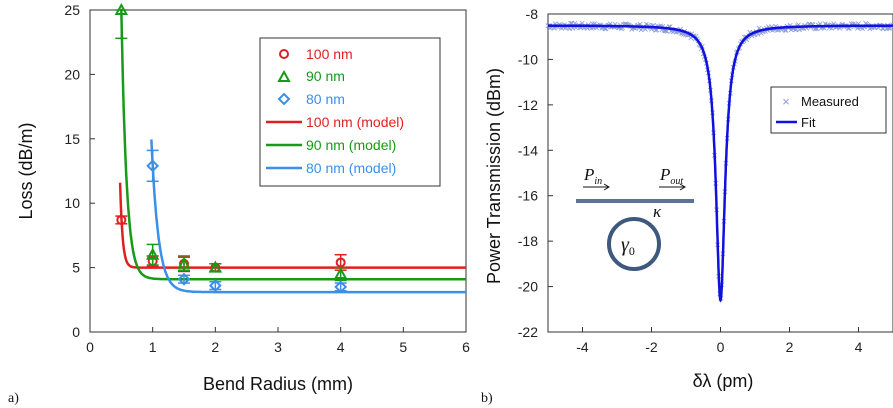 This screenshot has width=893, height=408. Describe the element at coordinates (121, 8) in the screenshot. I see `data-point-triangle` at that location.